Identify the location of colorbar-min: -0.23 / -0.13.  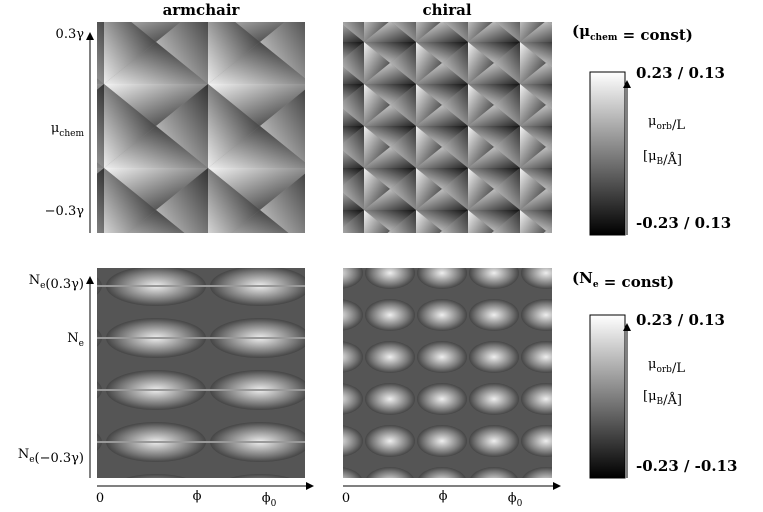
(686, 466).